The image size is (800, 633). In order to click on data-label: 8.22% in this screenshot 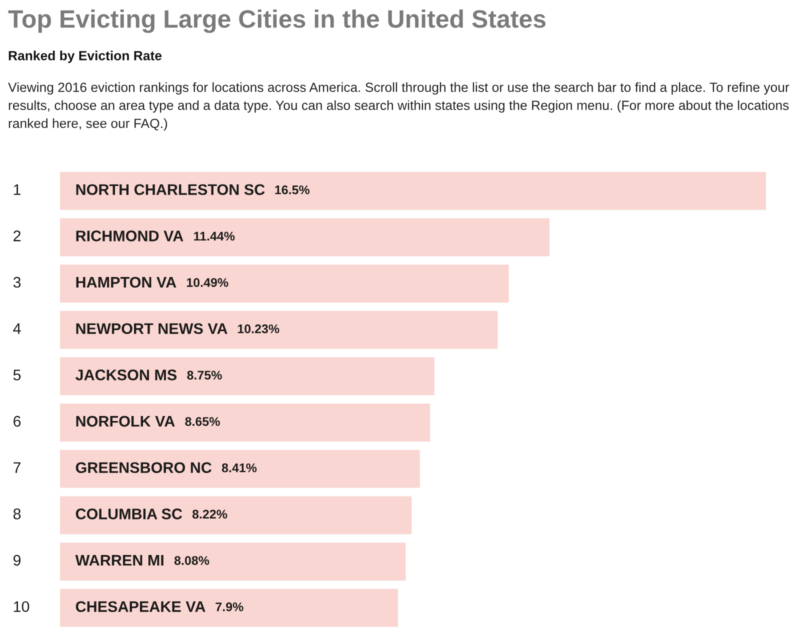, I will do `click(210, 514)`.